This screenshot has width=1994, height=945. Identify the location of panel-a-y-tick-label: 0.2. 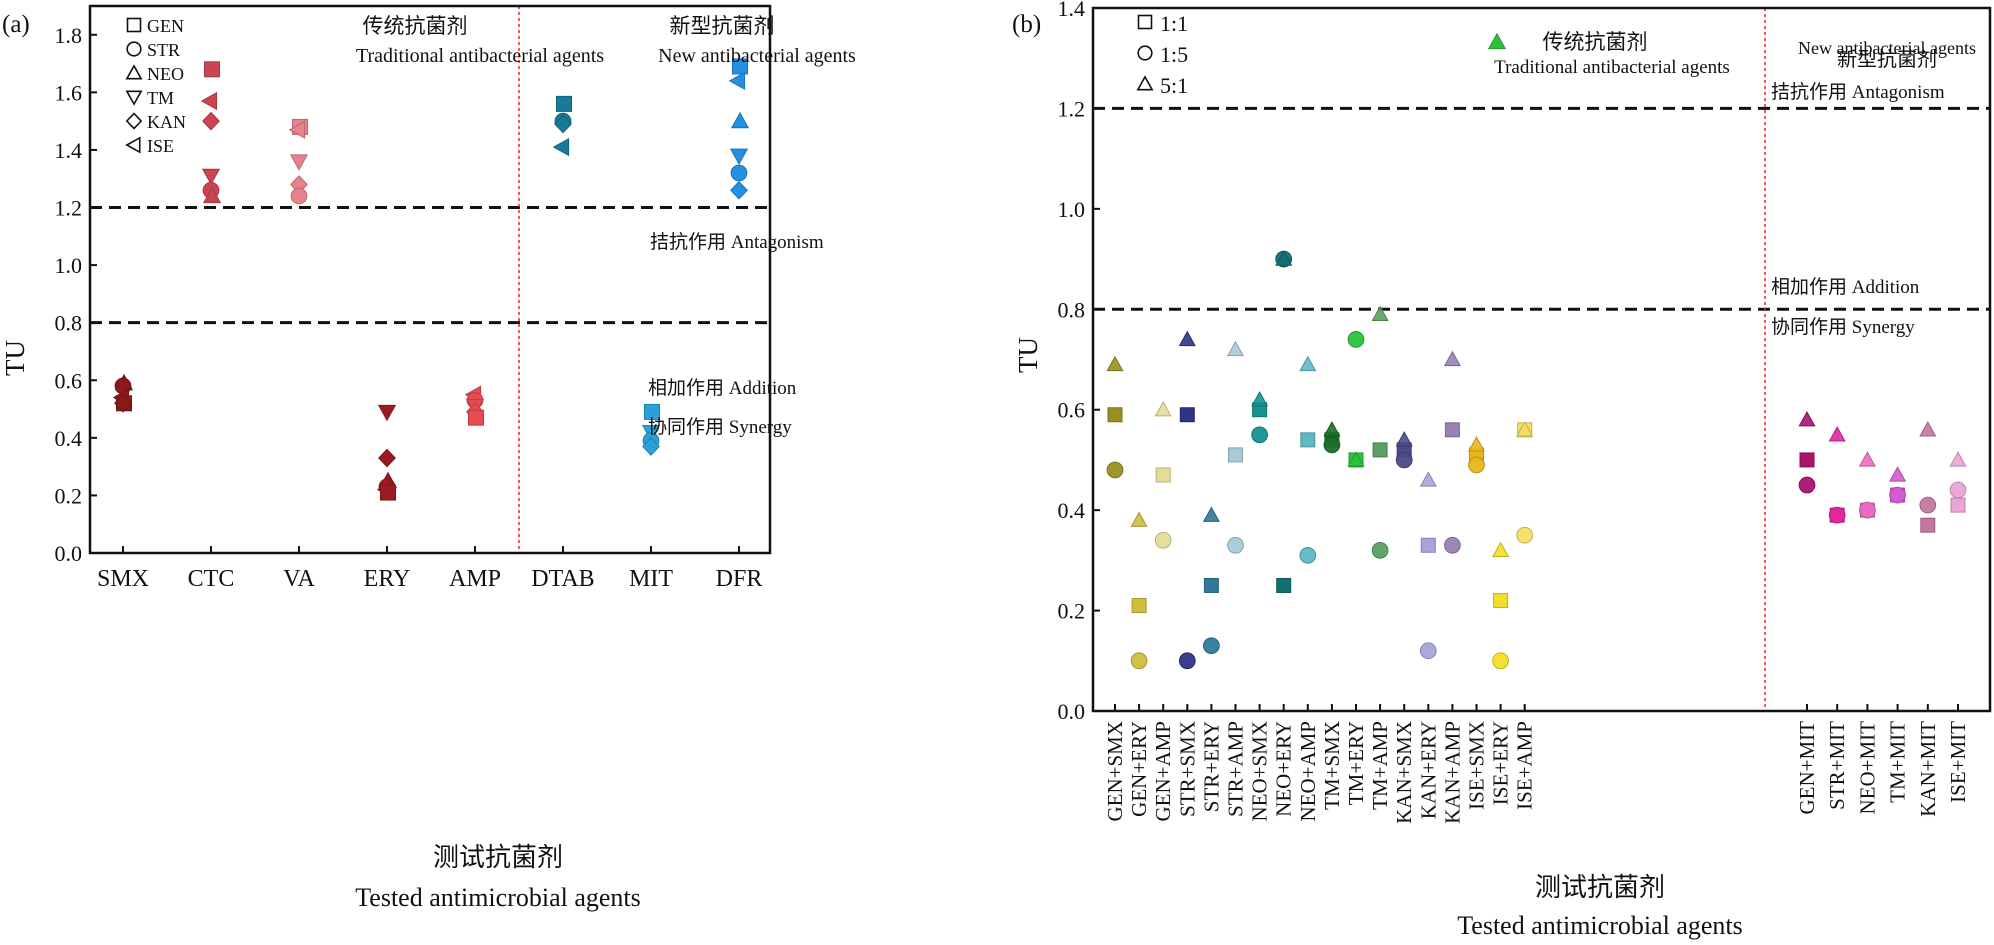
(69, 495).